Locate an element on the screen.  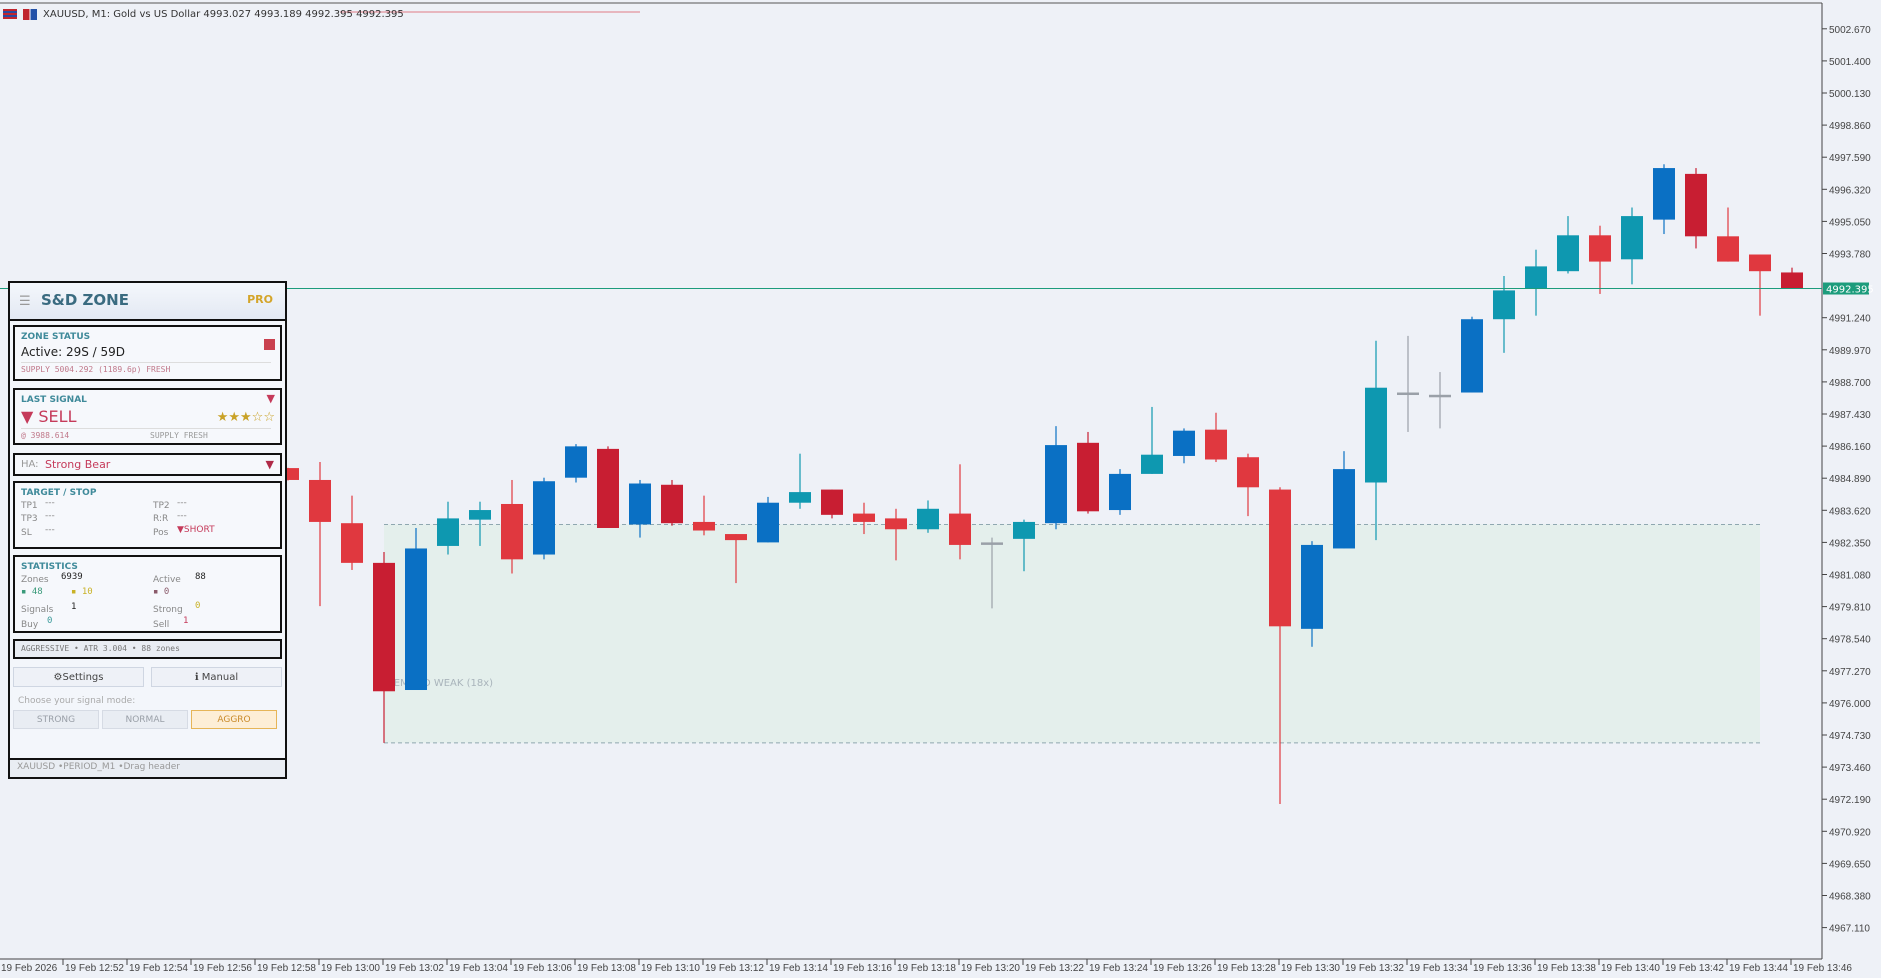
price-tick-label: 5002.670 is located at coordinates (1850, 30).